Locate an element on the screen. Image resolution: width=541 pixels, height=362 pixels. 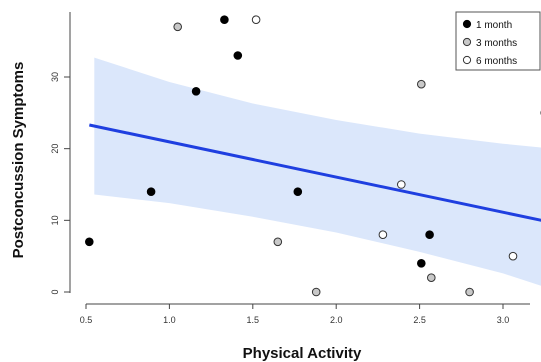
x-tick-label: 2.0 is located at coordinates (336, 320).